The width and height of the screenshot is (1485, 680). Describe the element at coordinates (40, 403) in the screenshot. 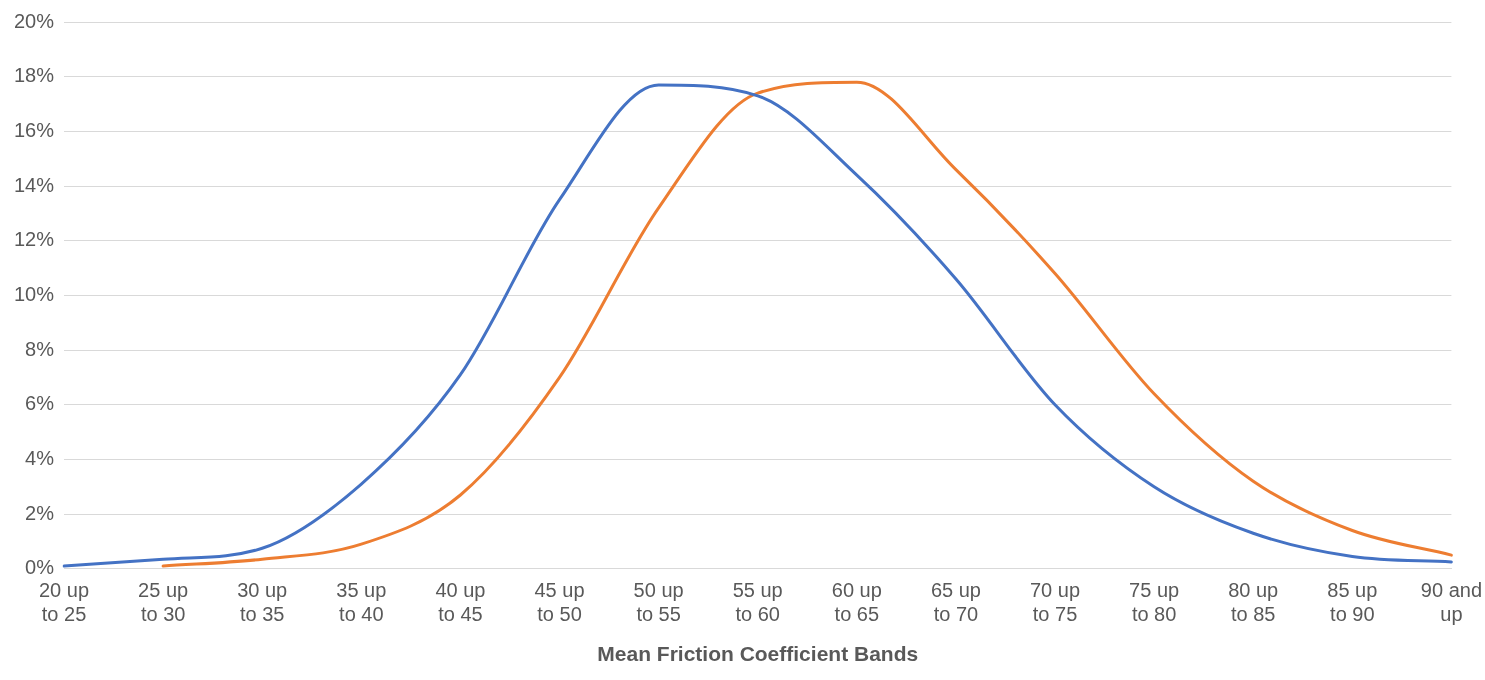

I see `y-tick-label: 6%` at that location.